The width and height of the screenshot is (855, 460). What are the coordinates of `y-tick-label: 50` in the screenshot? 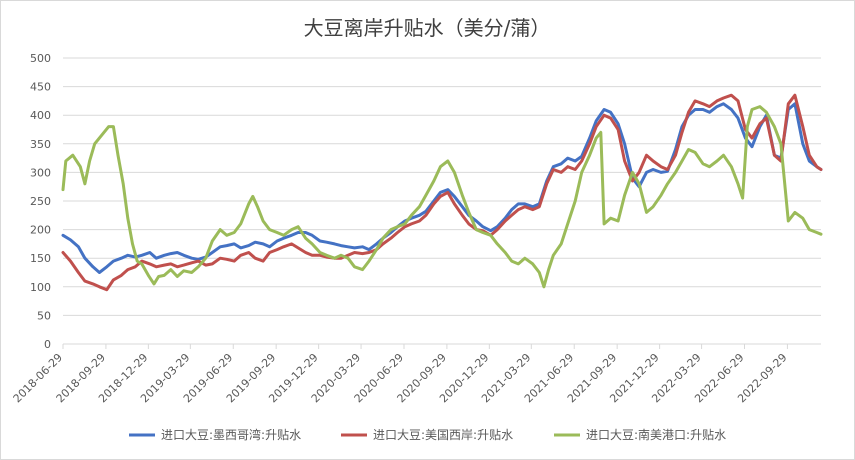 It's located at (44, 315).